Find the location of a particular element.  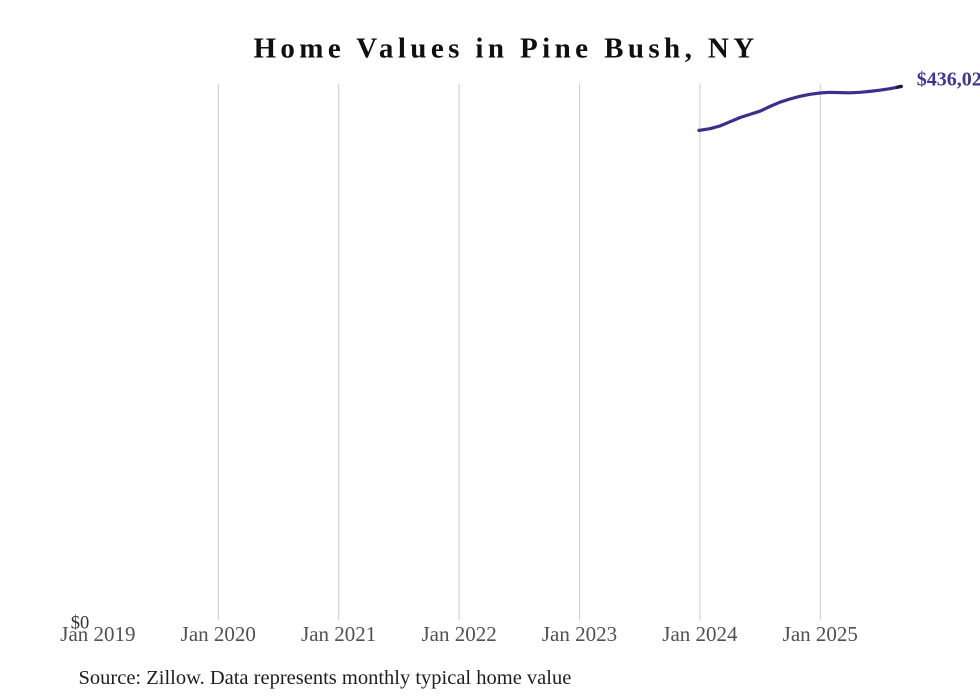

svg-text: Jan 2020 is located at coordinates (218, 634).